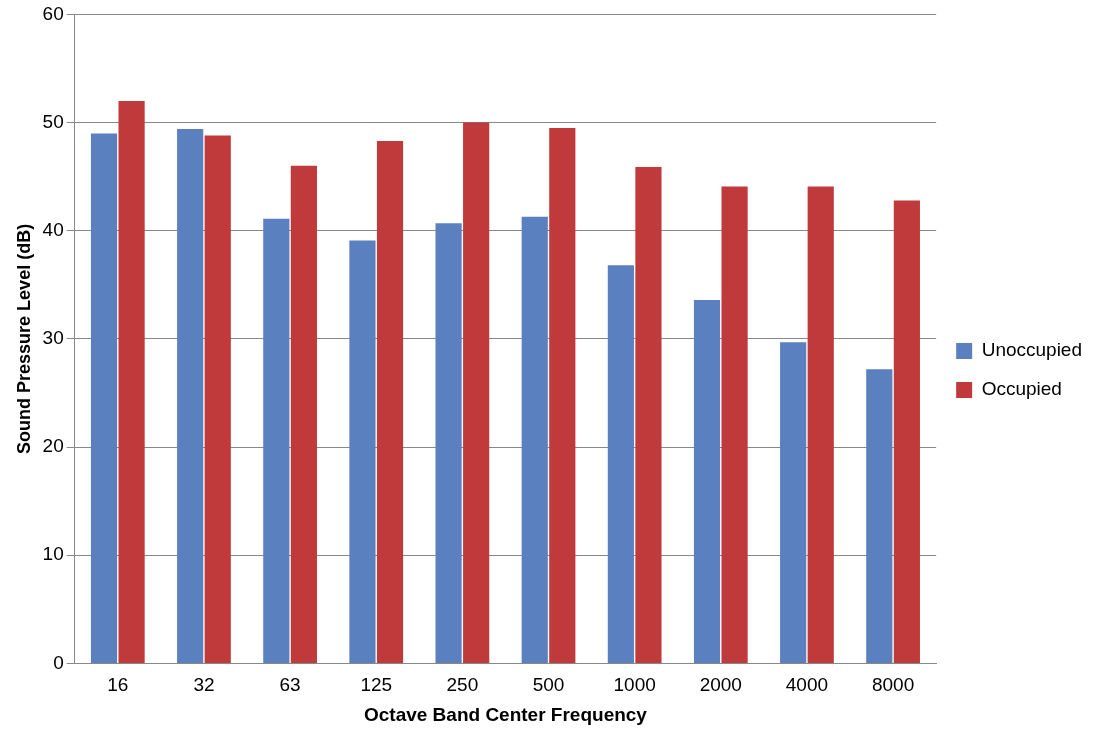 The image size is (1102, 736). Describe the element at coordinates (53, 338) in the screenshot. I see `y-tick-label: 30` at that location.